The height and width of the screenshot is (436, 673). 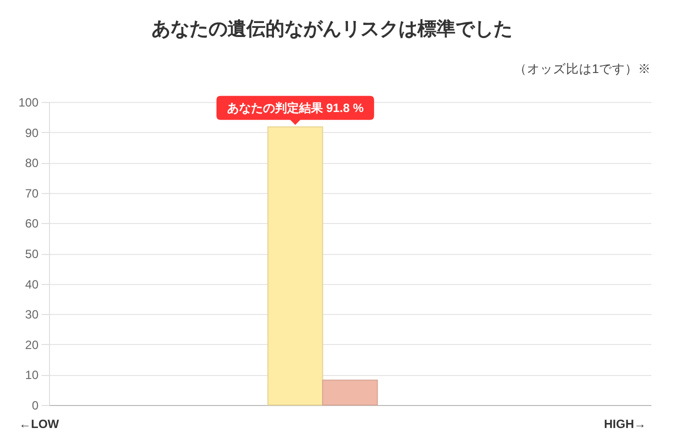 I want to click on y-tick-label: 50, so click(x=32, y=254).